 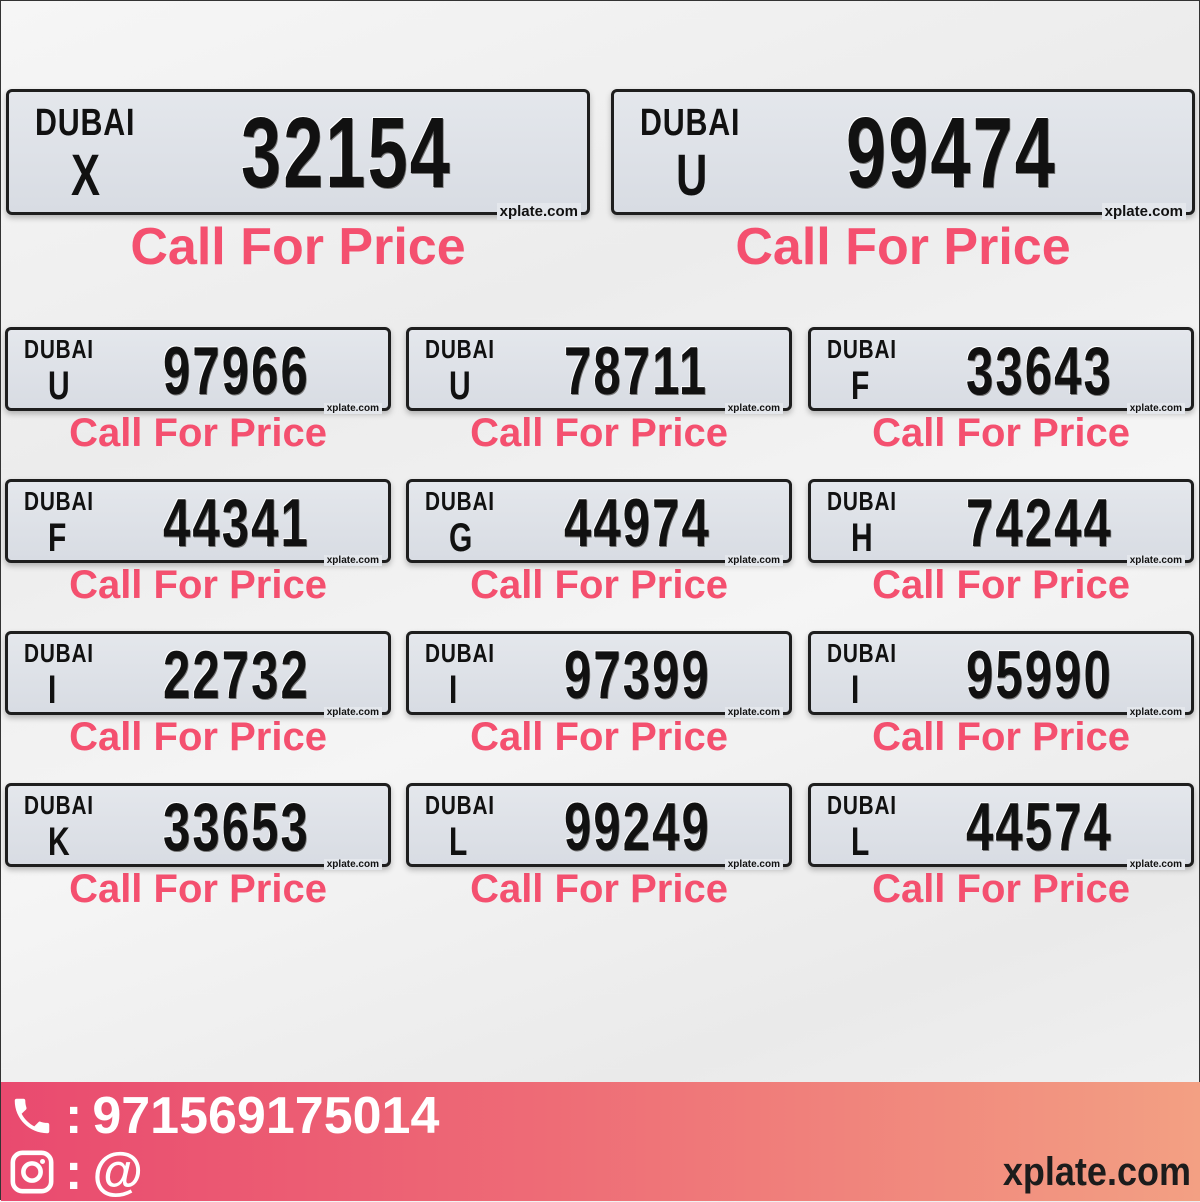 I want to click on license-plate: DUBAI G 44974 xplate.com, so click(x=599, y=522).